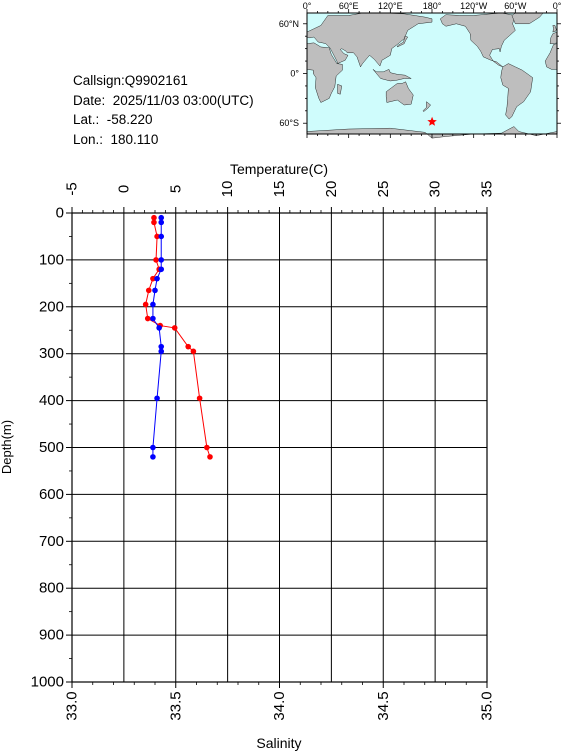 Image resolution: width=564 pixels, height=751 pixels. I want to click on map-frame, so click(432, 73).